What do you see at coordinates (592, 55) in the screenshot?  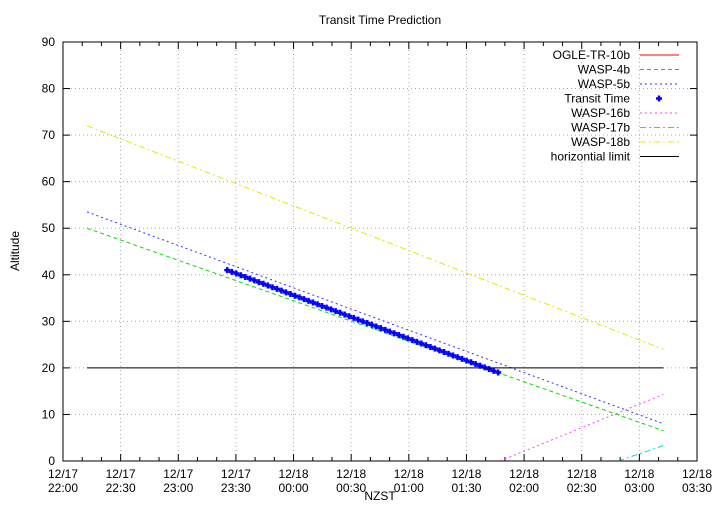 I see `legend-label-ogle-tr-10b: OGLE-TR-10b` at bounding box center [592, 55].